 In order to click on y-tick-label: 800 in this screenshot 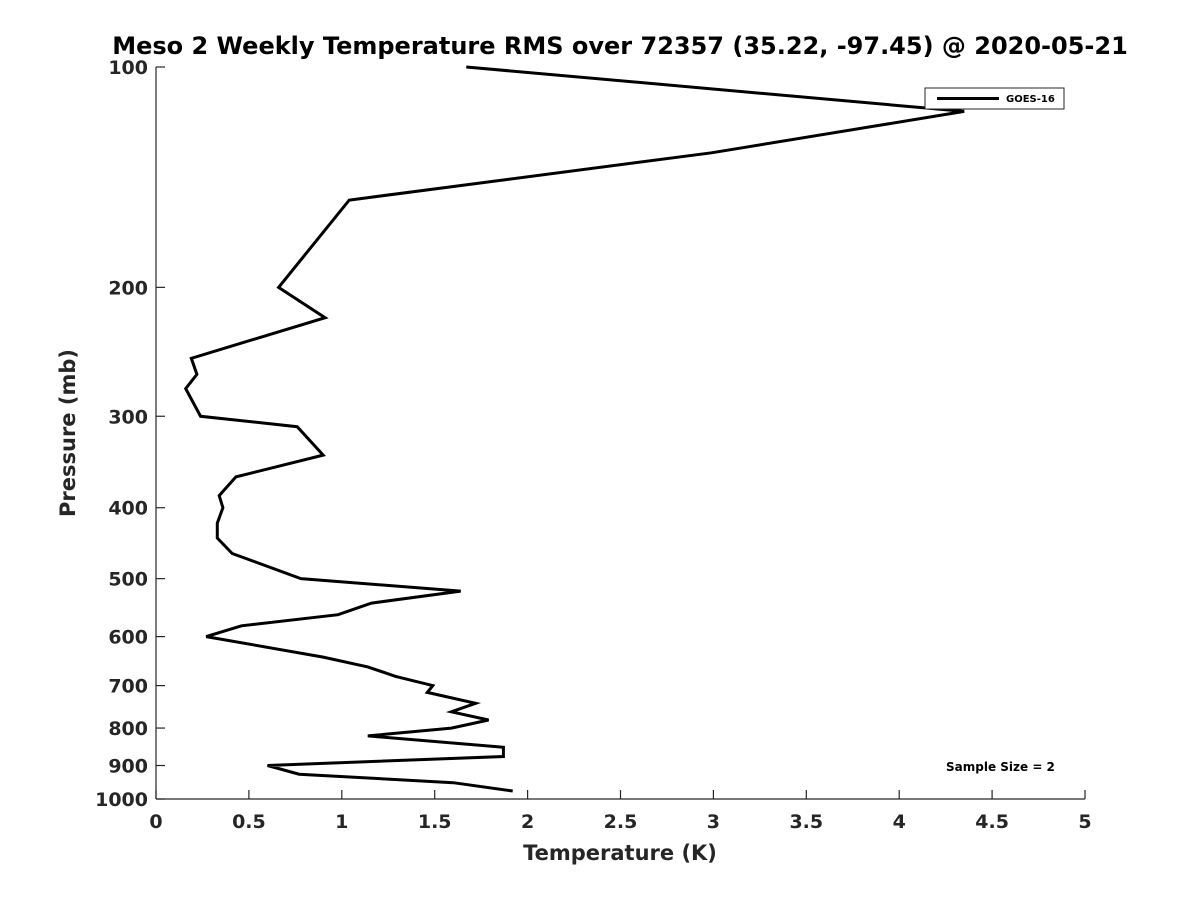, I will do `click(128, 729)`.